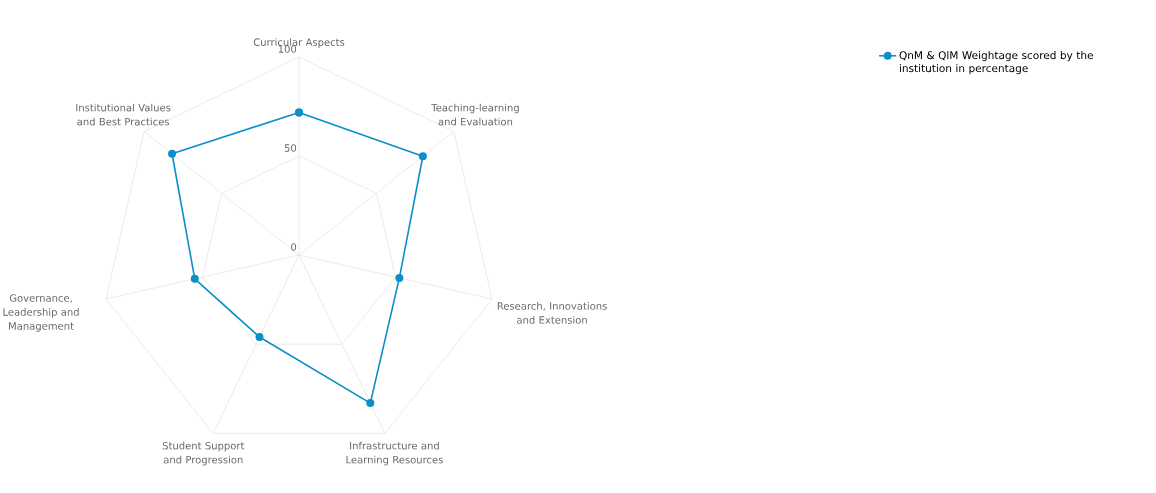 This screenshot has height=493, width=1156. I want to click on legend-label: QnM & QlM Weightage scored by the institution in percentage, so click(996, 63).